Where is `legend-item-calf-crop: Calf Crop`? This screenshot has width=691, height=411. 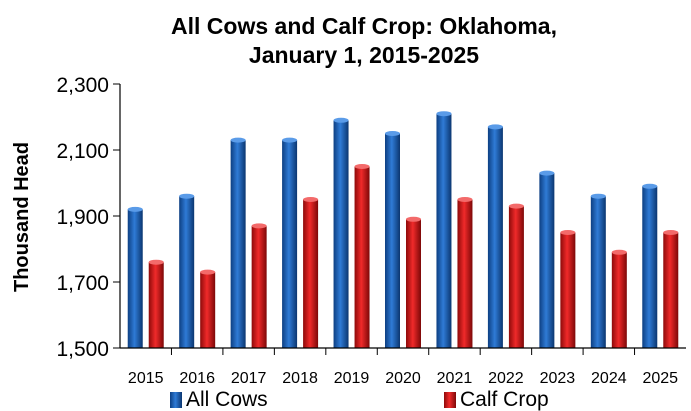
legend-item-calf-crop: Calf Crop is located at coordinates (496, 399).